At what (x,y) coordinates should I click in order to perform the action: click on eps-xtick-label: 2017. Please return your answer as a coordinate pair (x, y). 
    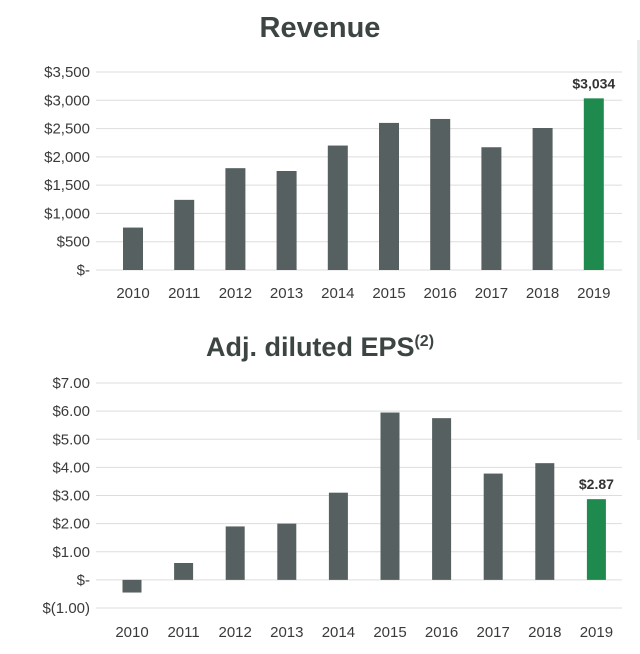
    Looking at the image, I should click on (493, 632).